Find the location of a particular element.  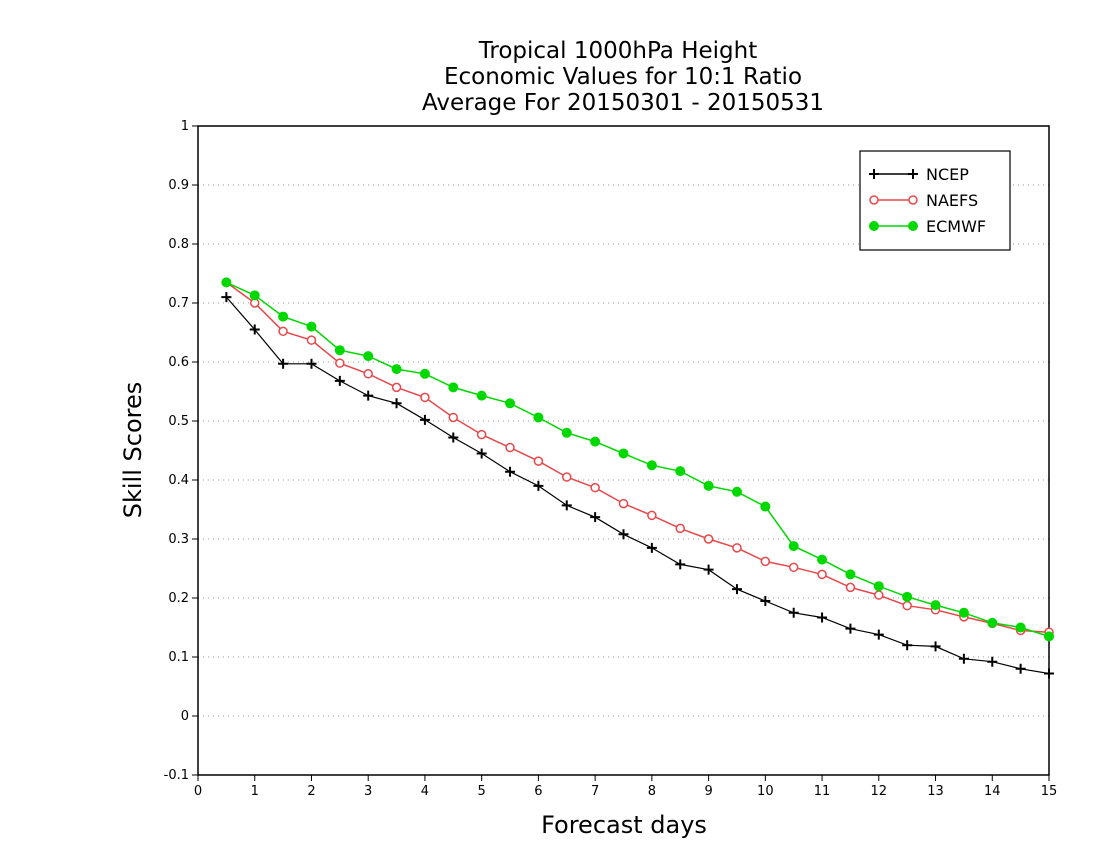

y-tick-label: 0.9 is located at coordinates (178, 185).